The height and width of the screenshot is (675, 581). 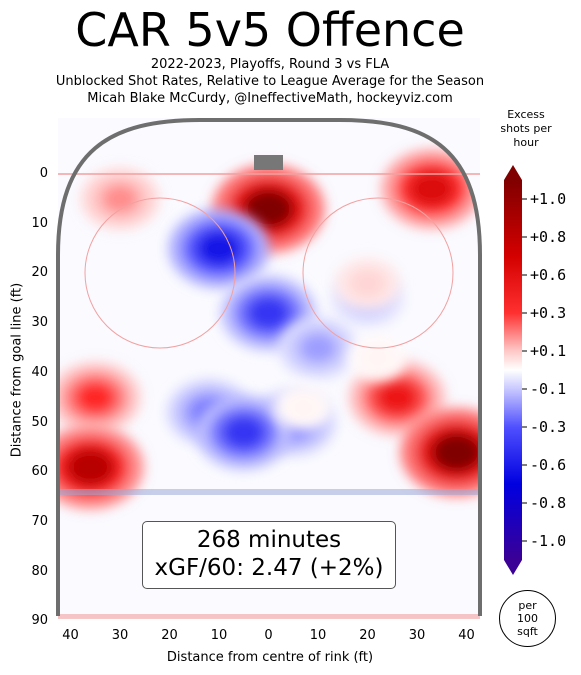 I want to click on y-tick-label: 60, so click(x=39, y=472).